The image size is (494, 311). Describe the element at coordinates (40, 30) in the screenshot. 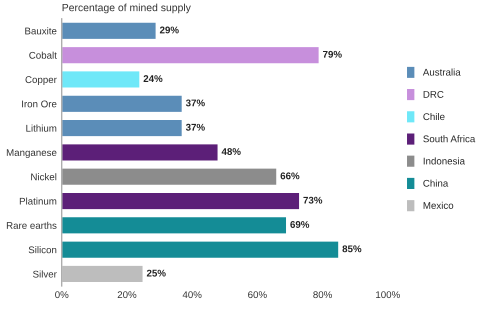

I see `y-tick-label: Bauxite` at that location.